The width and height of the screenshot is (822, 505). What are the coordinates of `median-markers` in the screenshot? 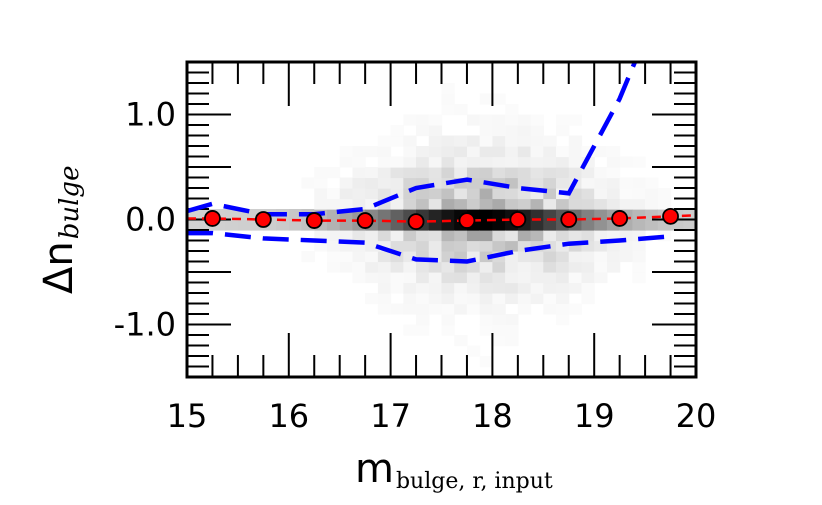 It's located at (441, 219).